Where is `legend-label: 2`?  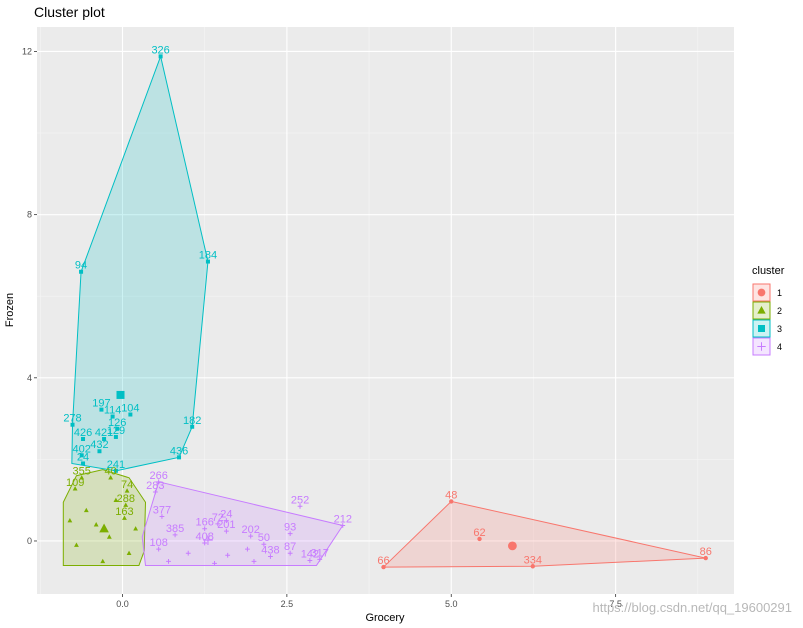 legend-label: 2 is located at coordinates (779, 311).